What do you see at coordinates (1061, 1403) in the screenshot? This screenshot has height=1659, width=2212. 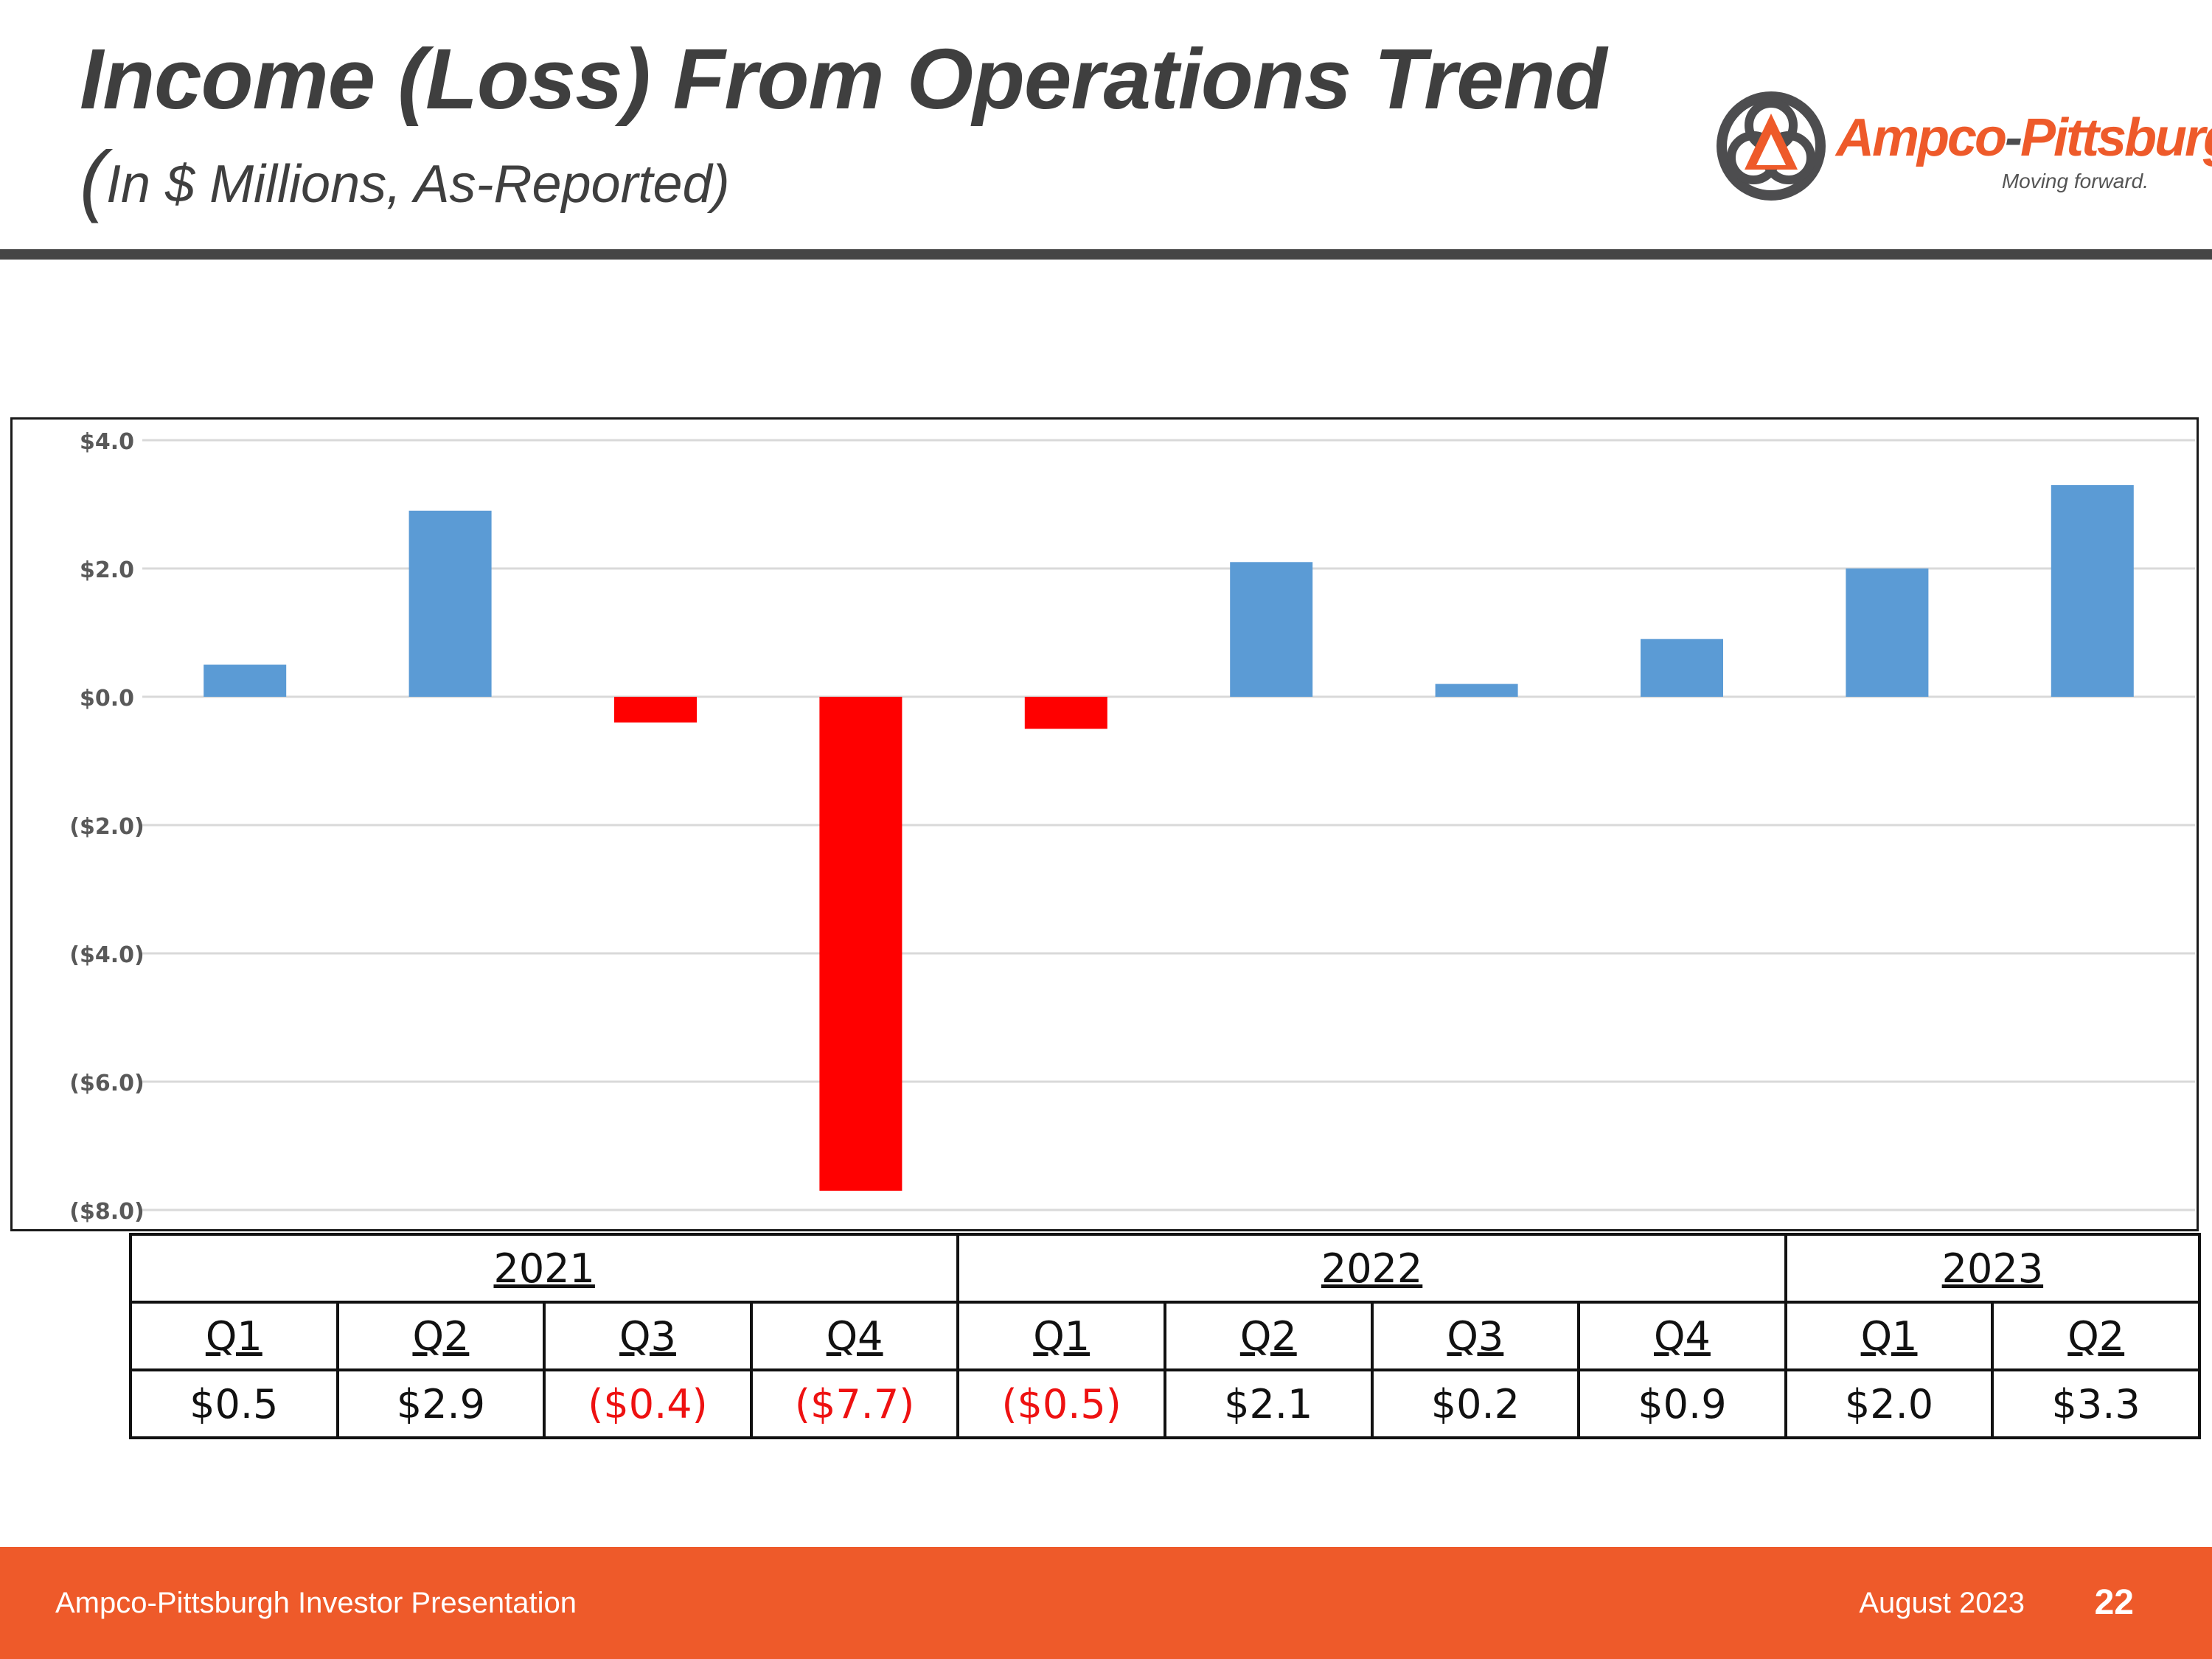 I see `value-cell: ($0.5)` at bounding box center [1061, 1403].